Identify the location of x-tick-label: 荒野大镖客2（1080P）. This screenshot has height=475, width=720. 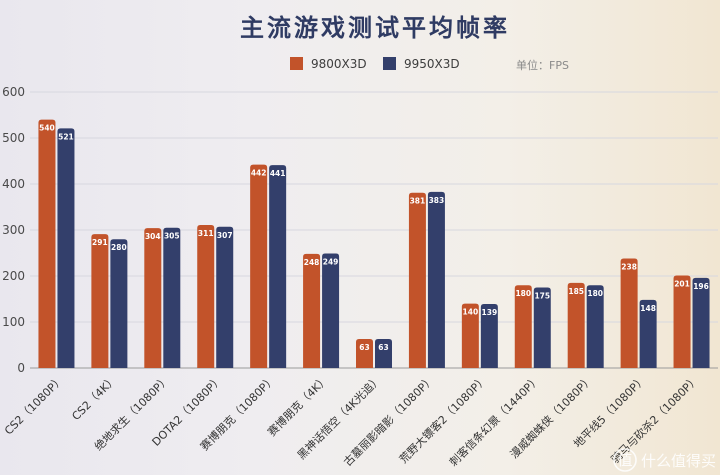
(443, 419).